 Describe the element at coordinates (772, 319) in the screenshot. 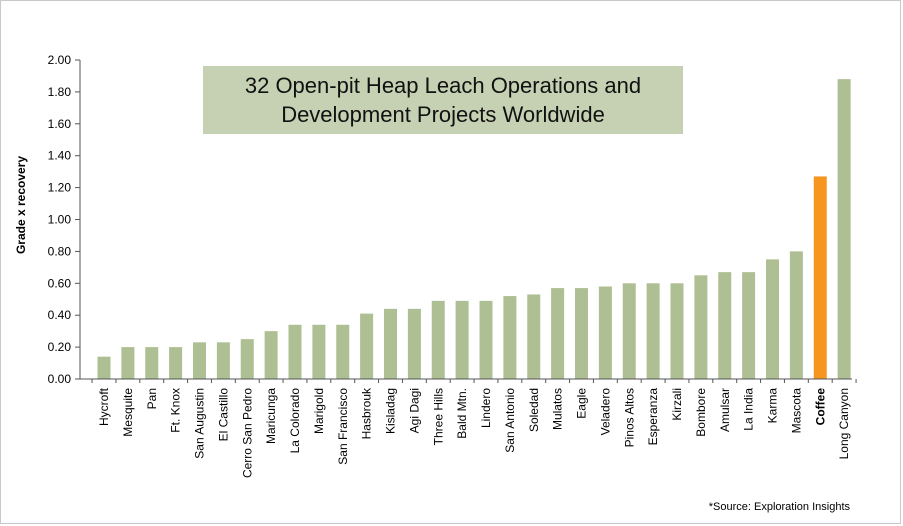

I see `bar-karma` at that location.